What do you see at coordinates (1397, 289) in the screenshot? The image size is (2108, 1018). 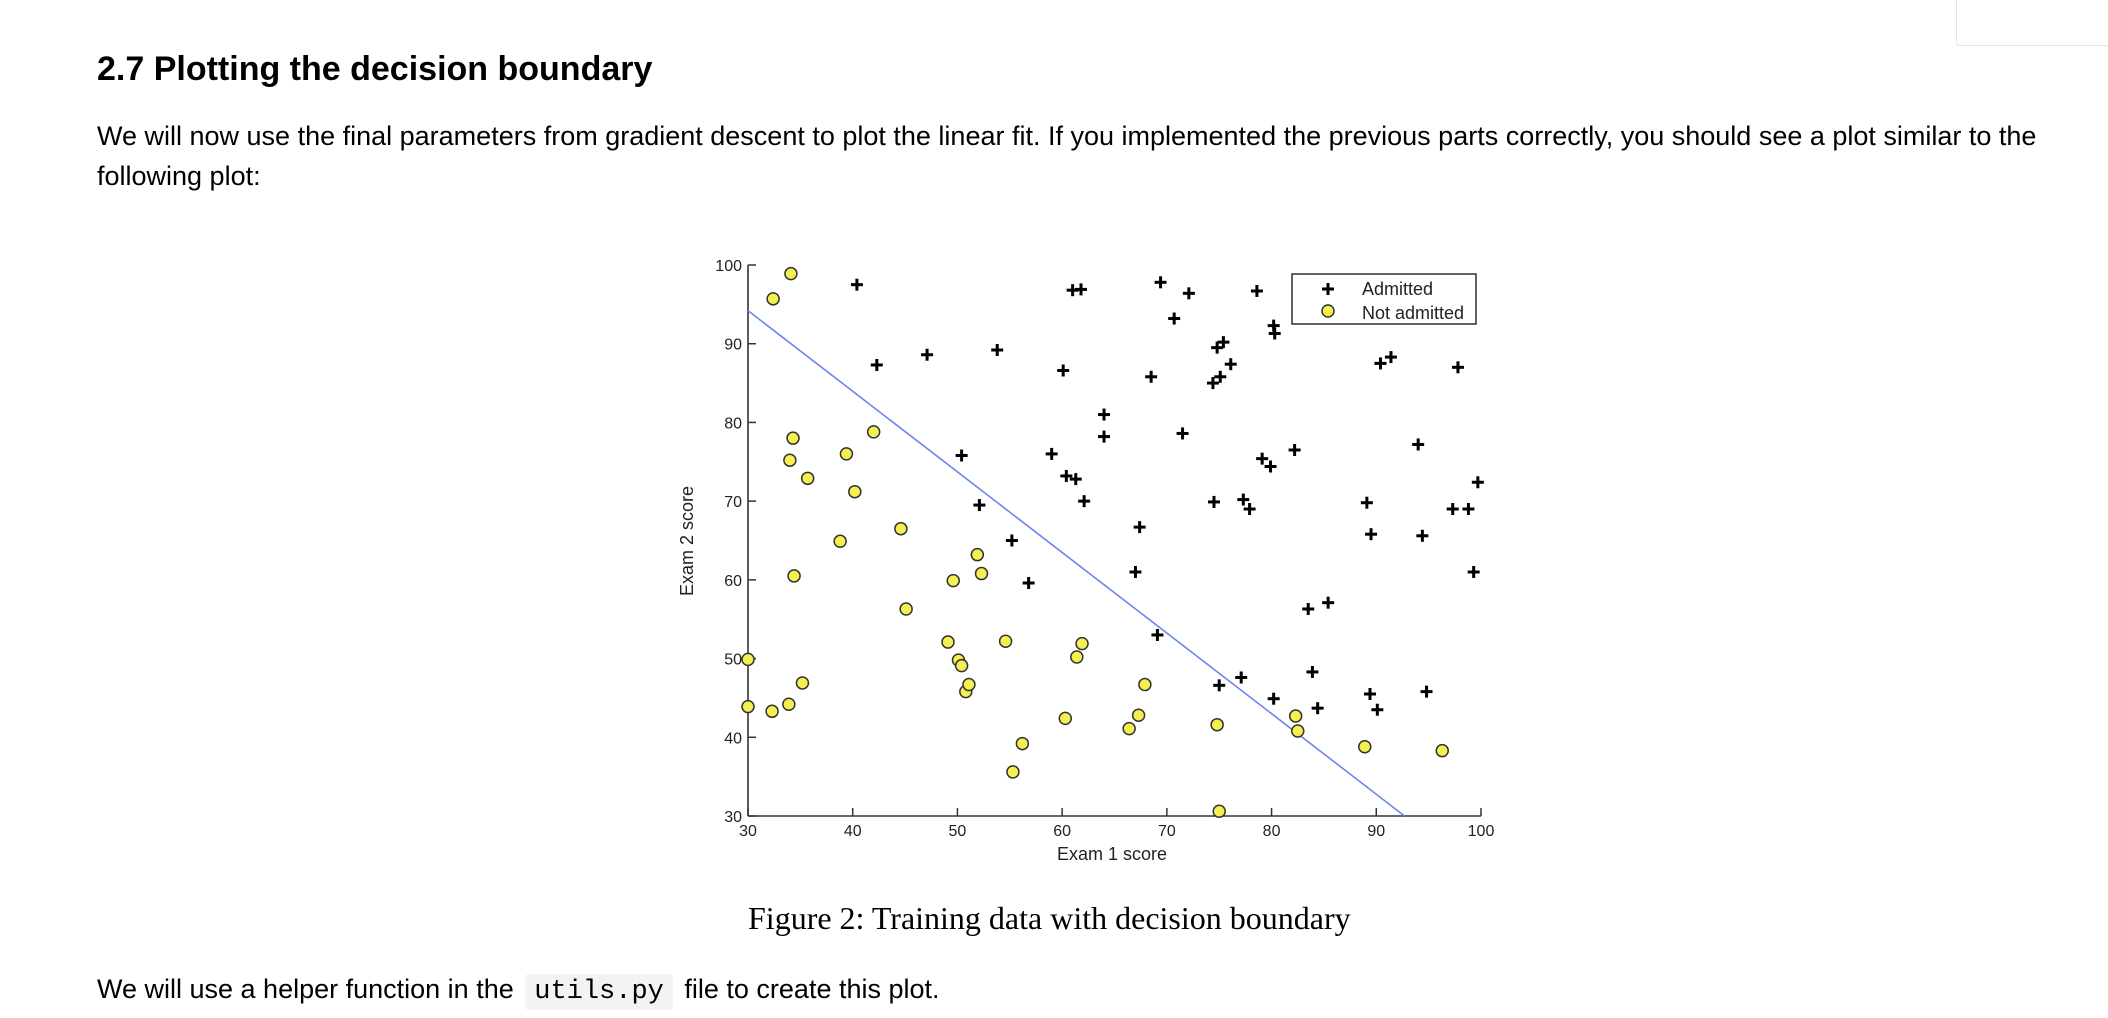 I see `legend-admitted-label: Admitted` at bounding box center [1397, 289].